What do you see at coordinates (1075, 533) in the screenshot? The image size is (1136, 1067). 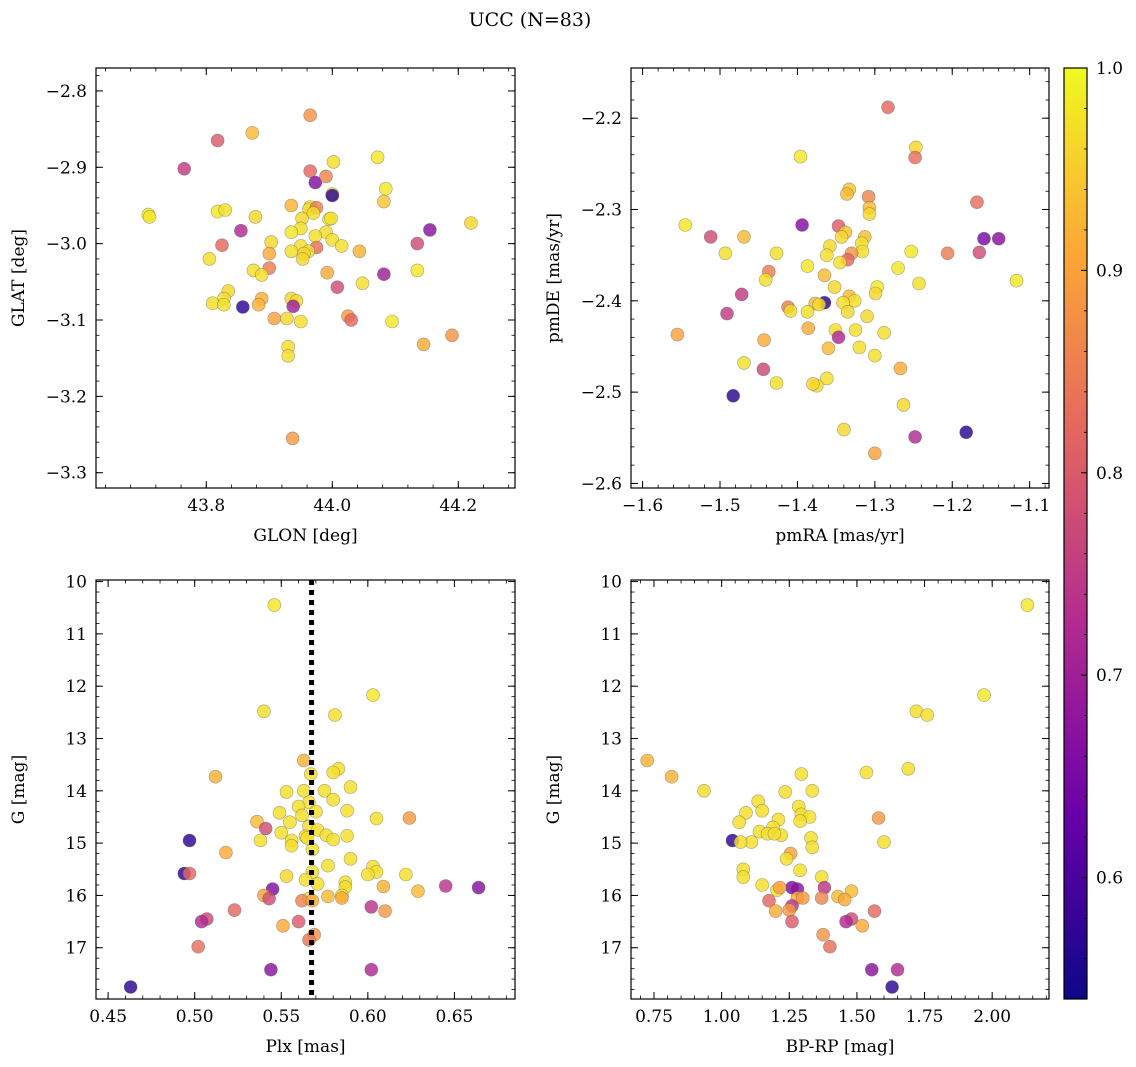 I see `colorbar-gradient` at bounding box center [1075, 533].